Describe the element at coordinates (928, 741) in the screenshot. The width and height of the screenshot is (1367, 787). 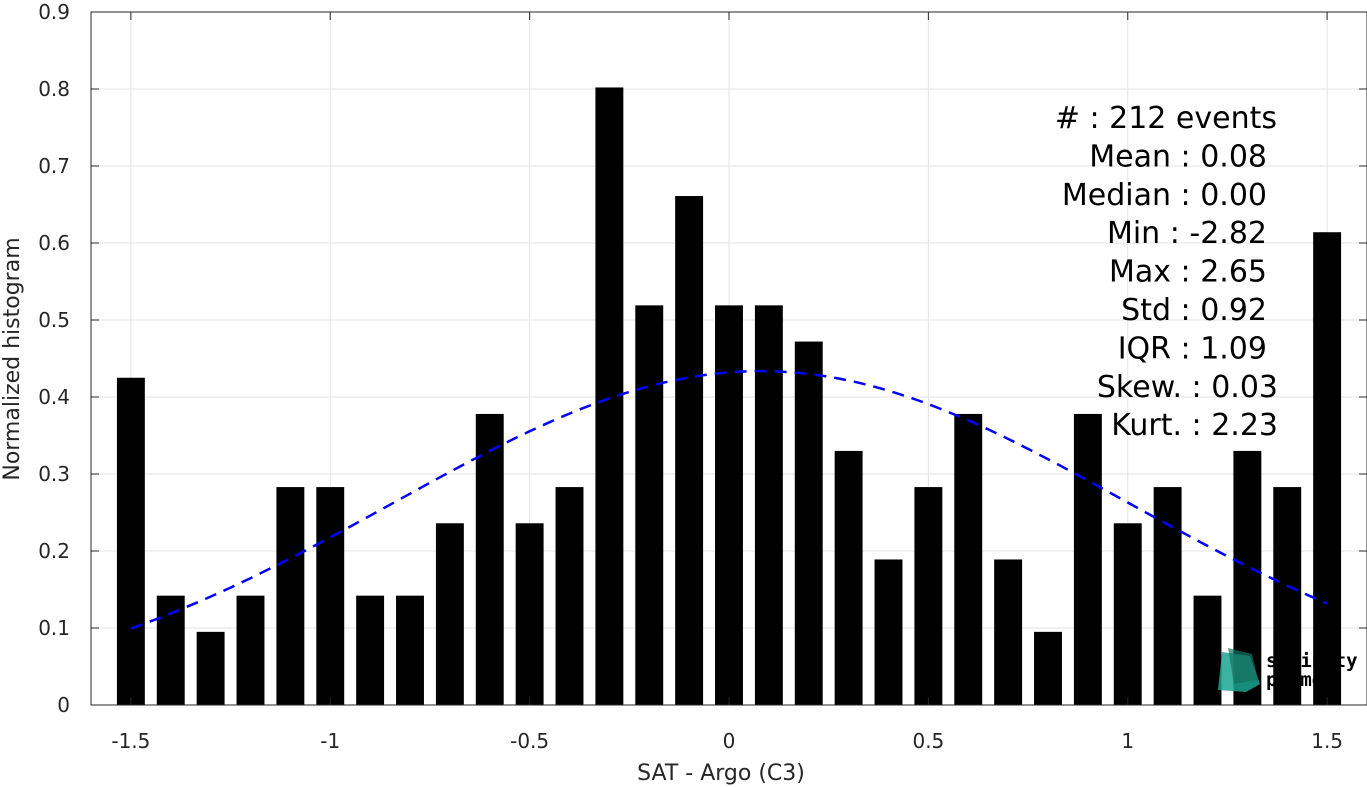
I see `x-tick-label: 0.5` at that location.